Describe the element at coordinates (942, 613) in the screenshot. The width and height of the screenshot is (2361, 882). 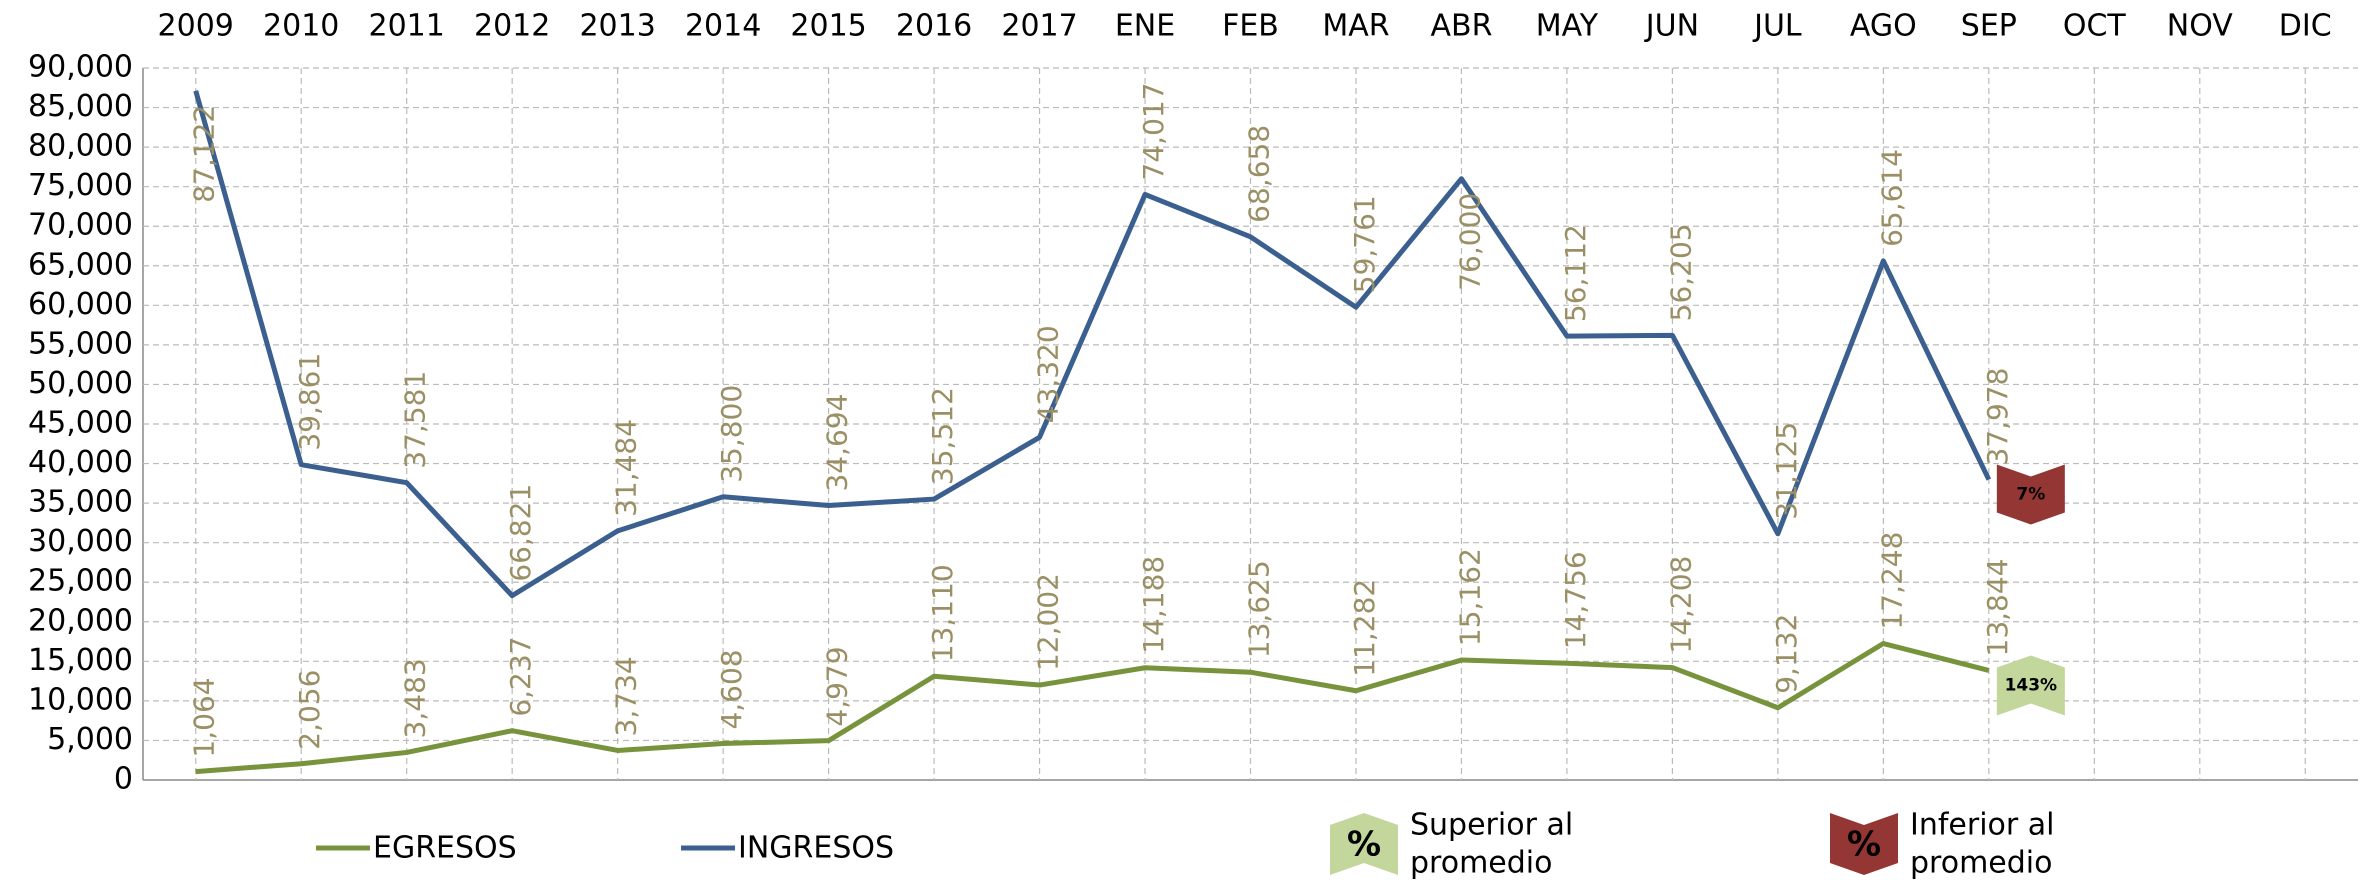
I see `data-label: 13,110` at that location.